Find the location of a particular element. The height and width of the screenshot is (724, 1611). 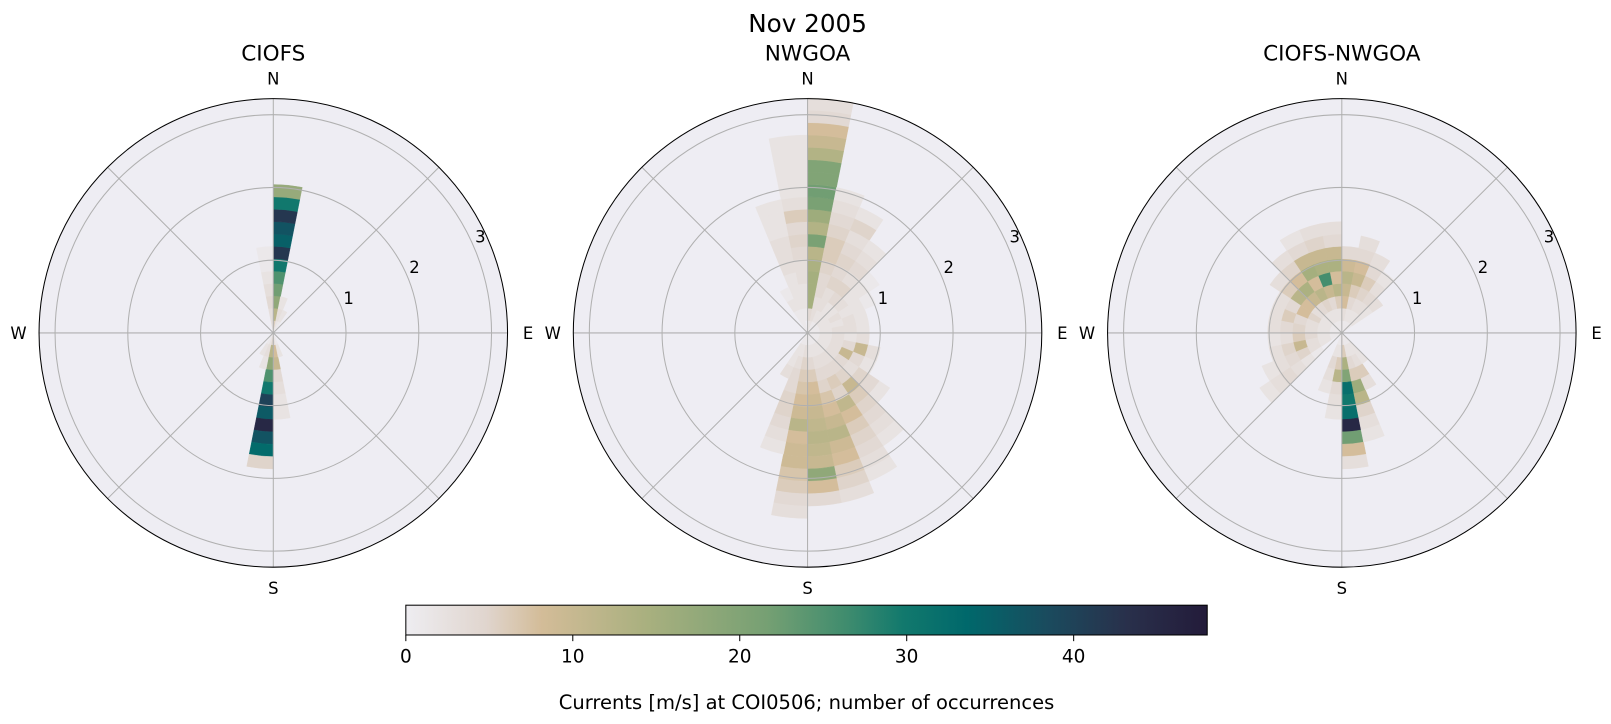

compass-label-n: N is located at coordinates (273, 78).